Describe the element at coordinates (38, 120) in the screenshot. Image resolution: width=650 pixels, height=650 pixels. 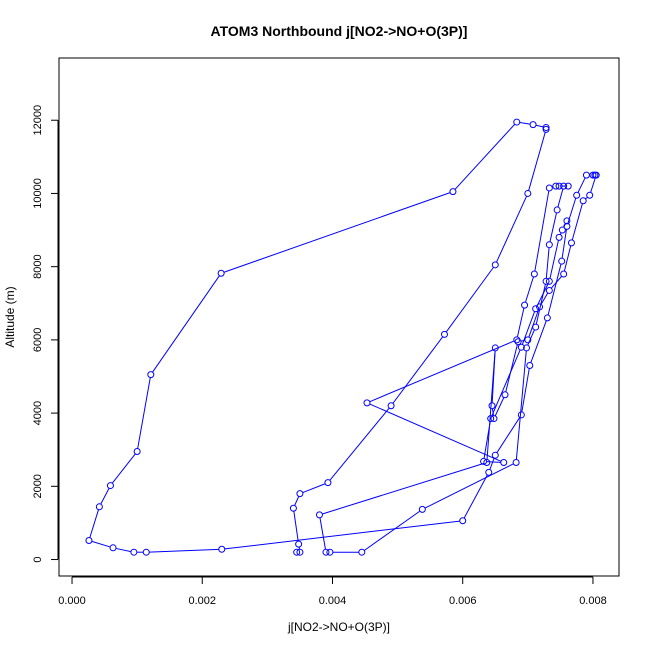
I see `y-tick-label: 12000` at that location.